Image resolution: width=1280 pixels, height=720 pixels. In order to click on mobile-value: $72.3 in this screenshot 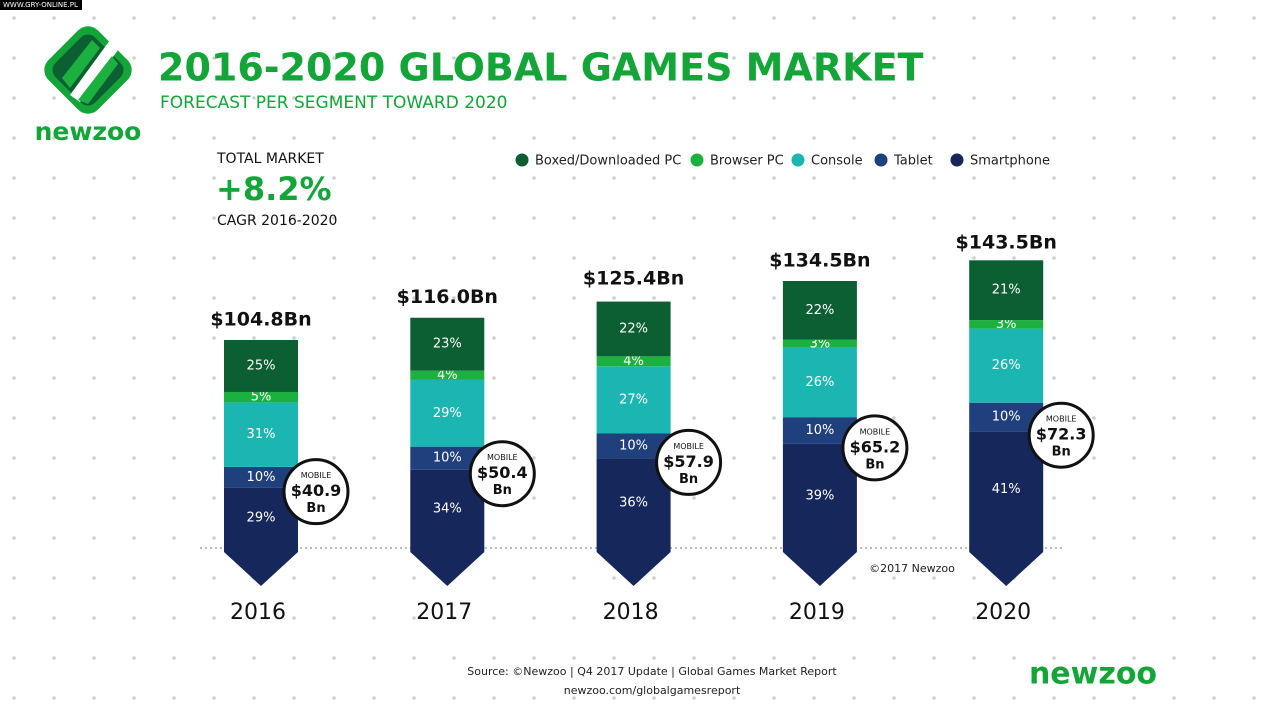, I will do `click(1061, 434)`.